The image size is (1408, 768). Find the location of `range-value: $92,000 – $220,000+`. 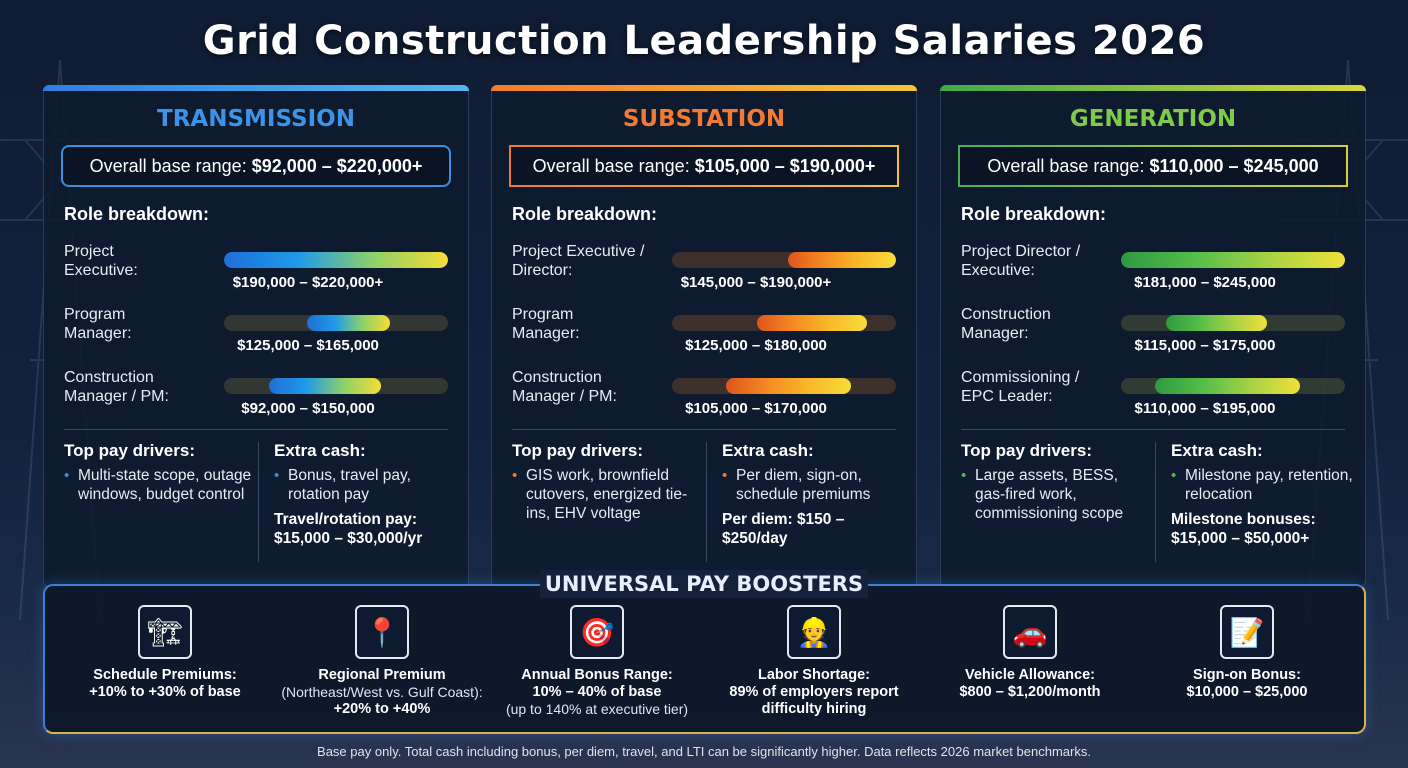

range-value: $92,000 – $220,000+ is located at coordinates (337, 165).